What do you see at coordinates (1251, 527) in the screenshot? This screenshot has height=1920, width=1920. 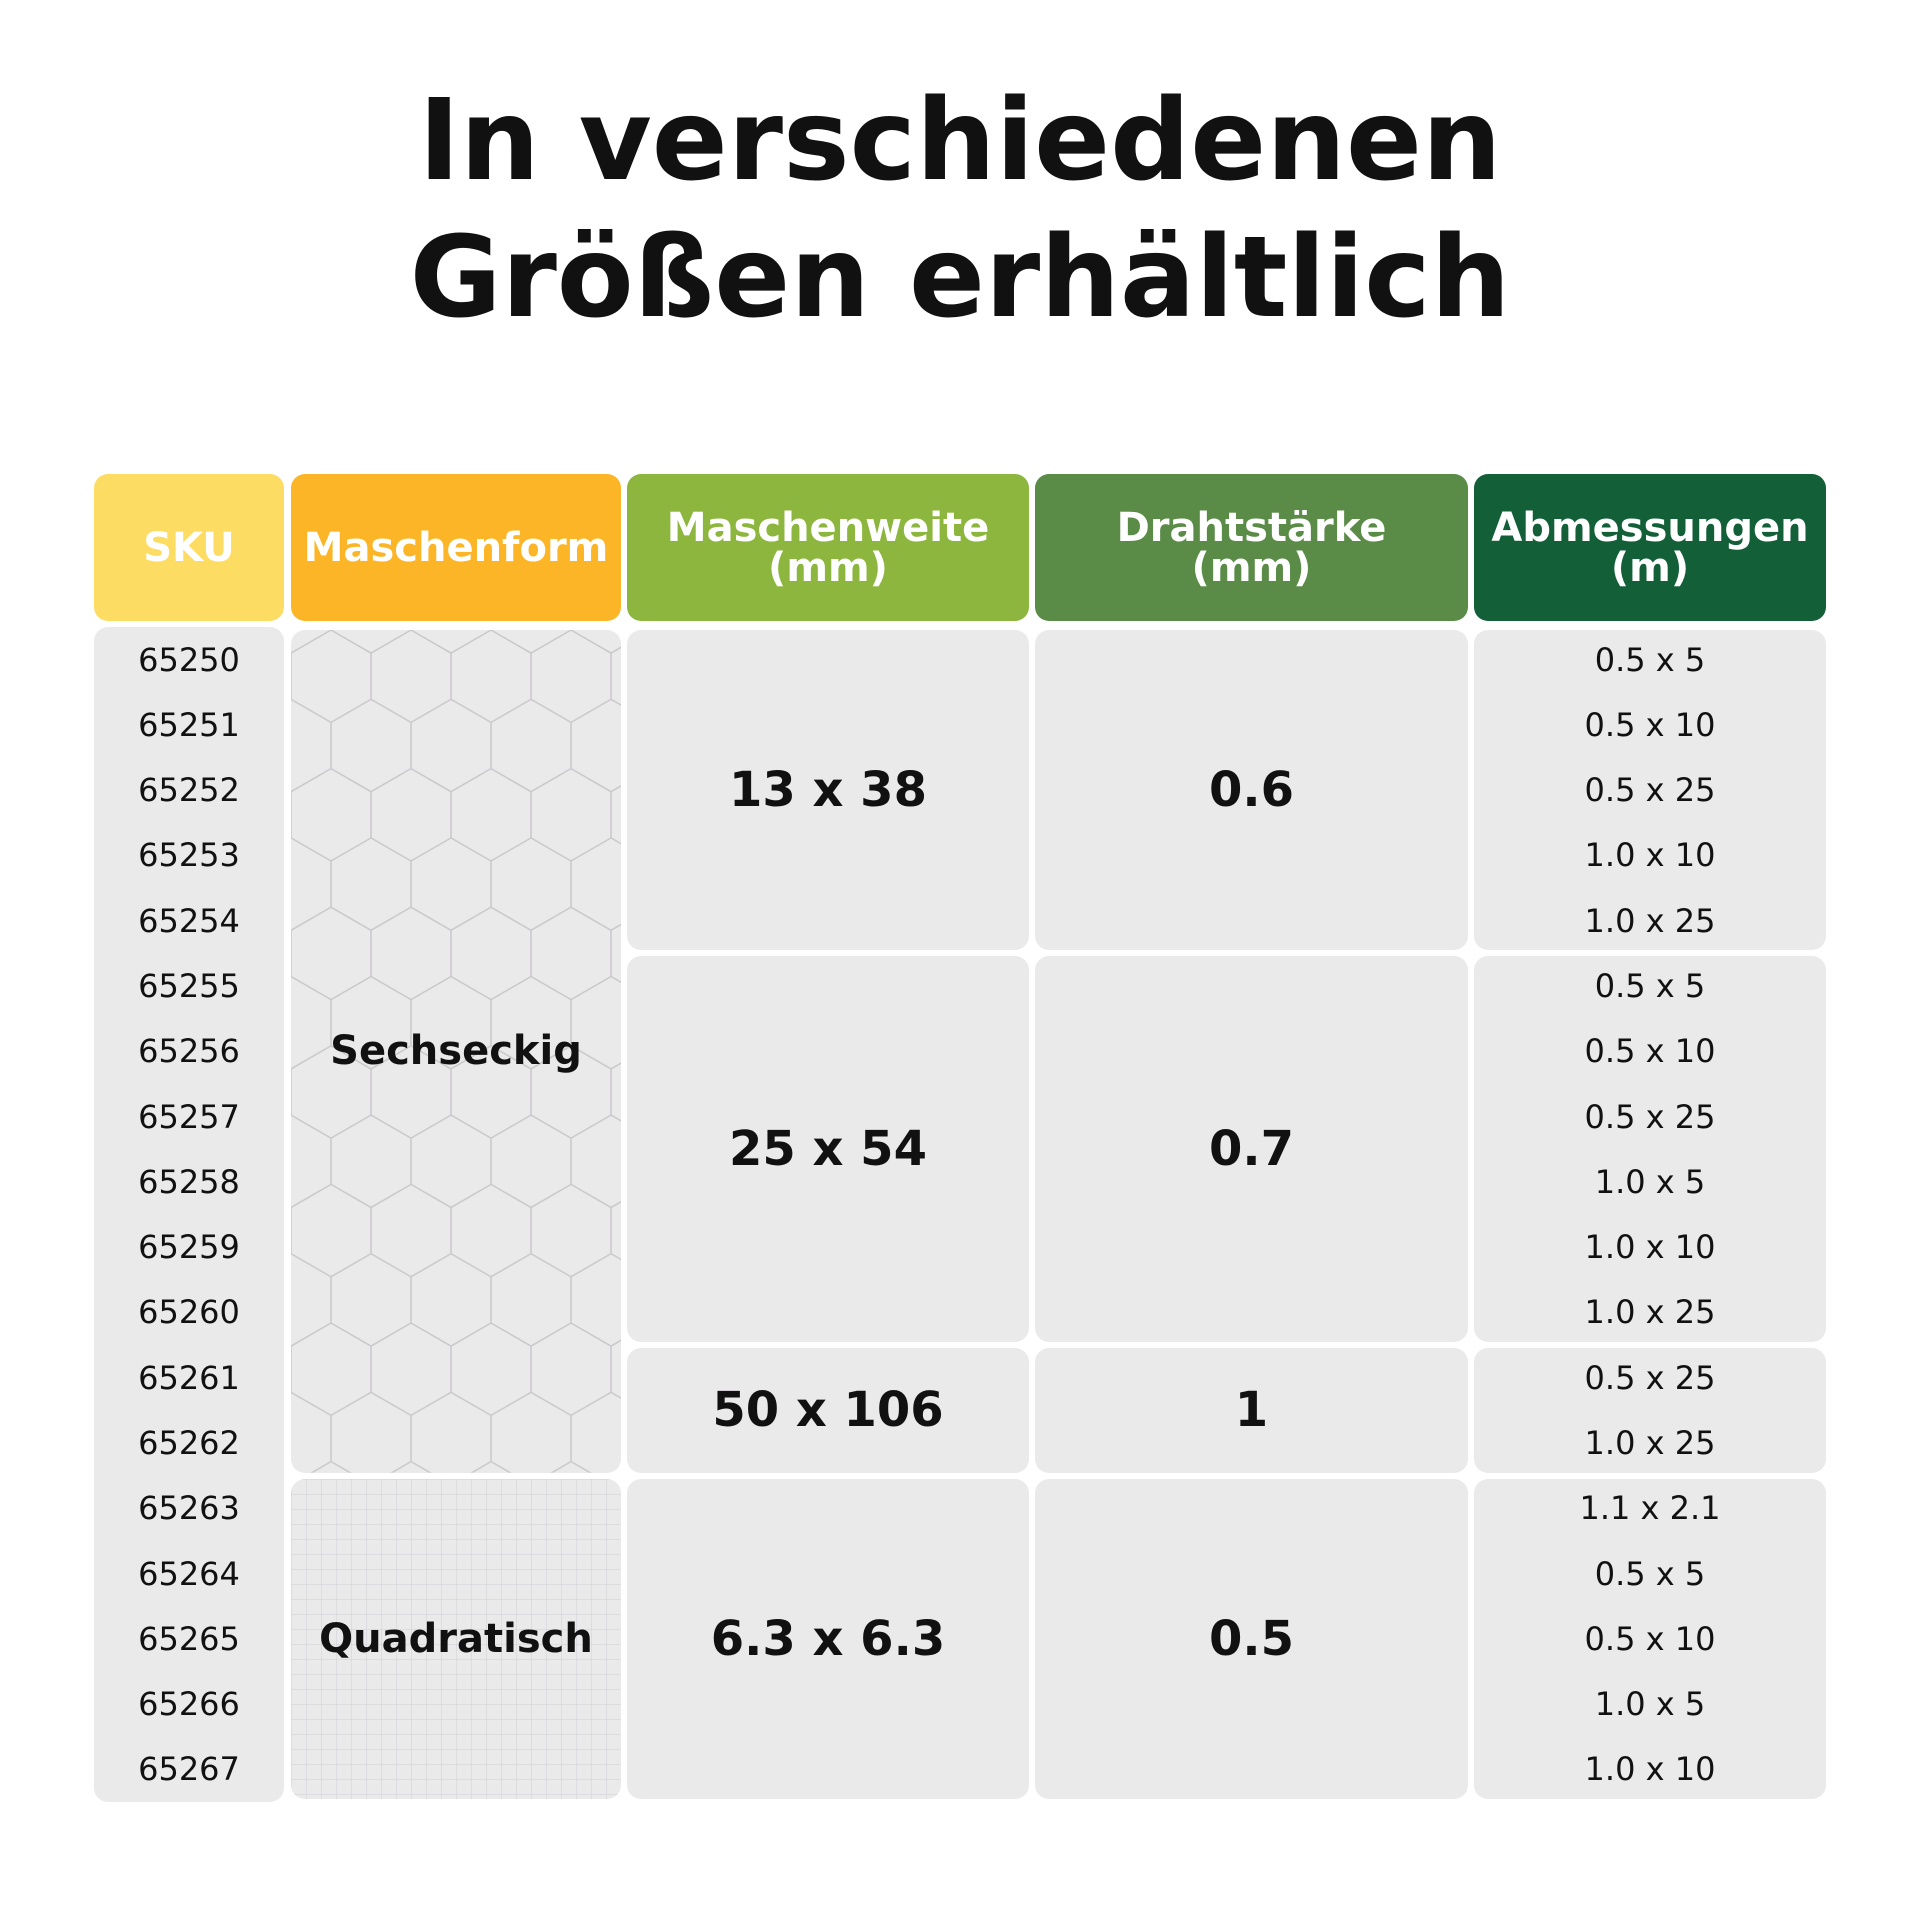 I see `header-text: Drahtstärke` at bounding box center [1251, 527].